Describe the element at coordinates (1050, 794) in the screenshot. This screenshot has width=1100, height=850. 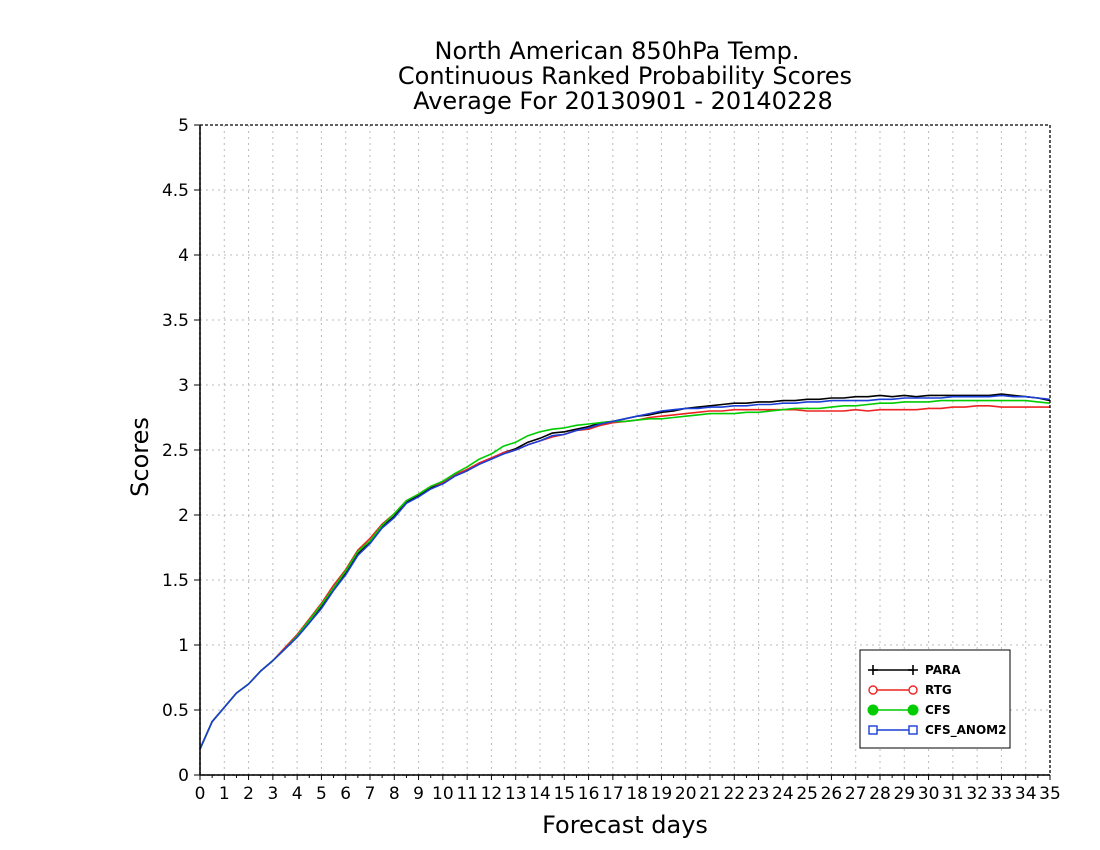
I see `x-tick-label: 35` at that location.